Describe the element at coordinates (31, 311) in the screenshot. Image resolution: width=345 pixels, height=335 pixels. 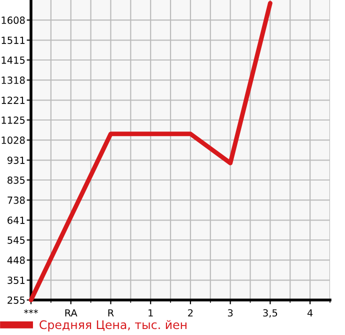
I see `x-tick-label: ***` at that location.